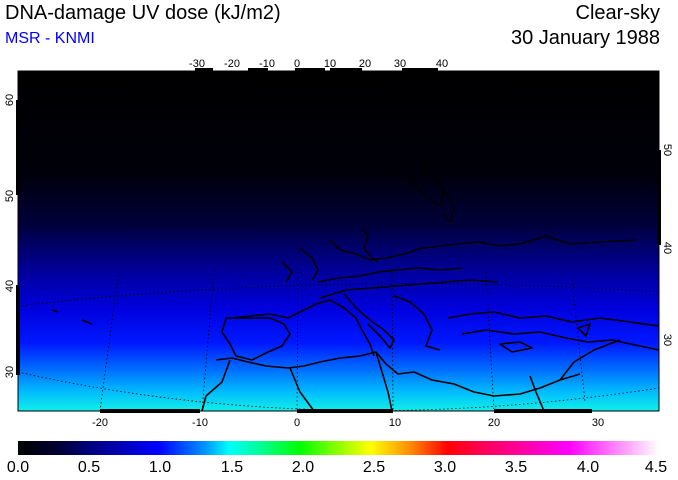 Image resolution: width=678 pixels, height=480 pixels. I want to click on top-lon-label: 40, so click(442, 64).